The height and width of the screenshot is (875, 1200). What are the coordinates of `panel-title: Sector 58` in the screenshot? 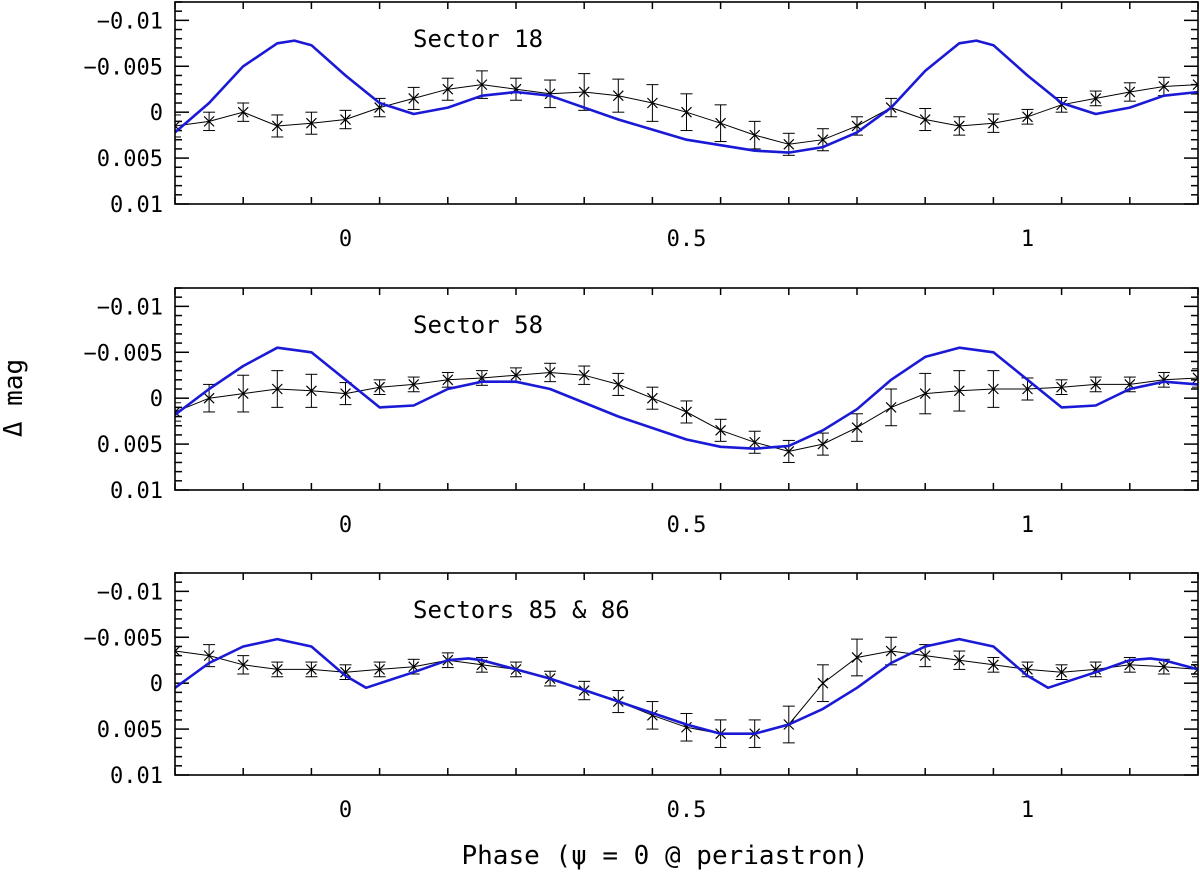 It's located at (478, 325).